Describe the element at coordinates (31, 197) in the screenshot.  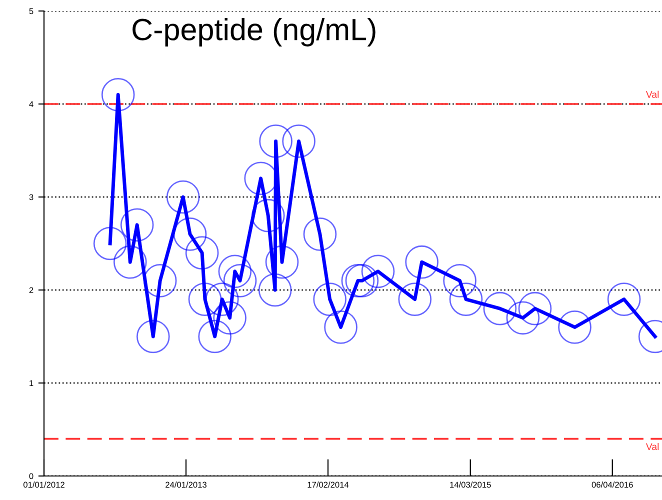
I see `y-tick-label: 3` at that location.